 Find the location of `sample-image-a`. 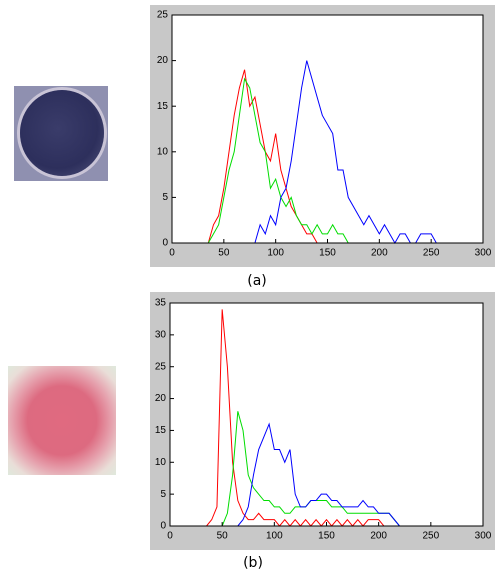

sample-image-a is located at coordinates (61, 133).